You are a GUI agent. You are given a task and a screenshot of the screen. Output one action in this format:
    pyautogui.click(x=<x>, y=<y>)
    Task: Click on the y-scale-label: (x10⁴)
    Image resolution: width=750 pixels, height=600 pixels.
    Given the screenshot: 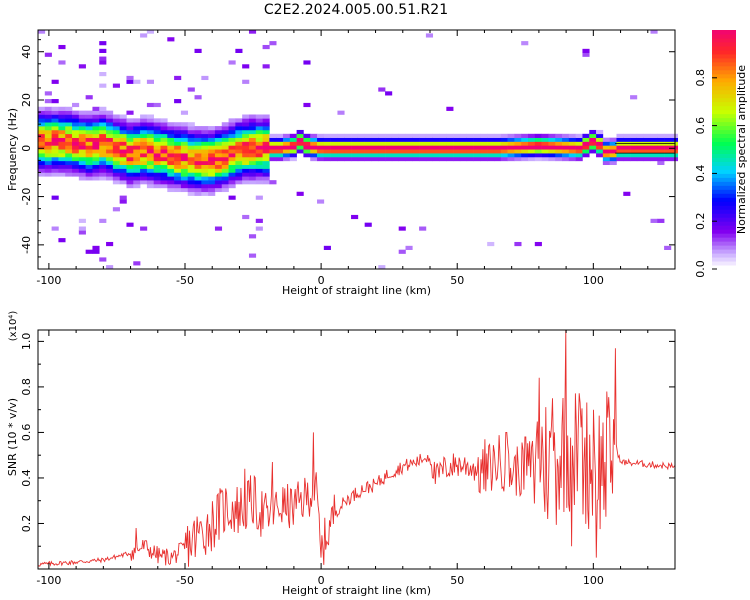 What is the action you would take?
    pyautogui.click(x=13, y=326)
    